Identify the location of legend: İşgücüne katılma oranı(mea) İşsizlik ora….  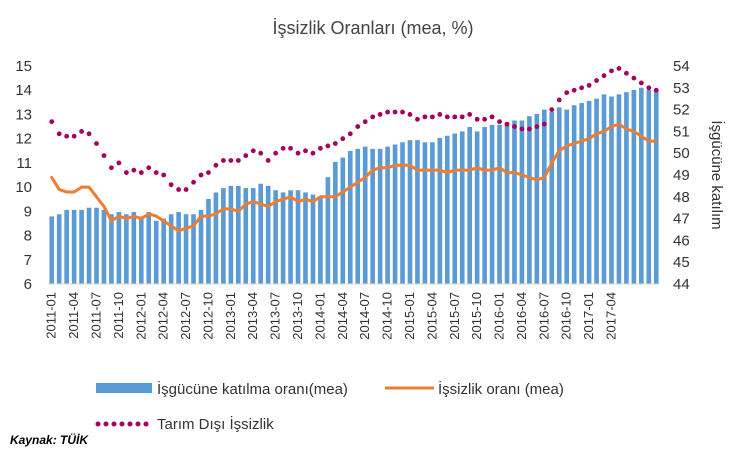
(329, 406).